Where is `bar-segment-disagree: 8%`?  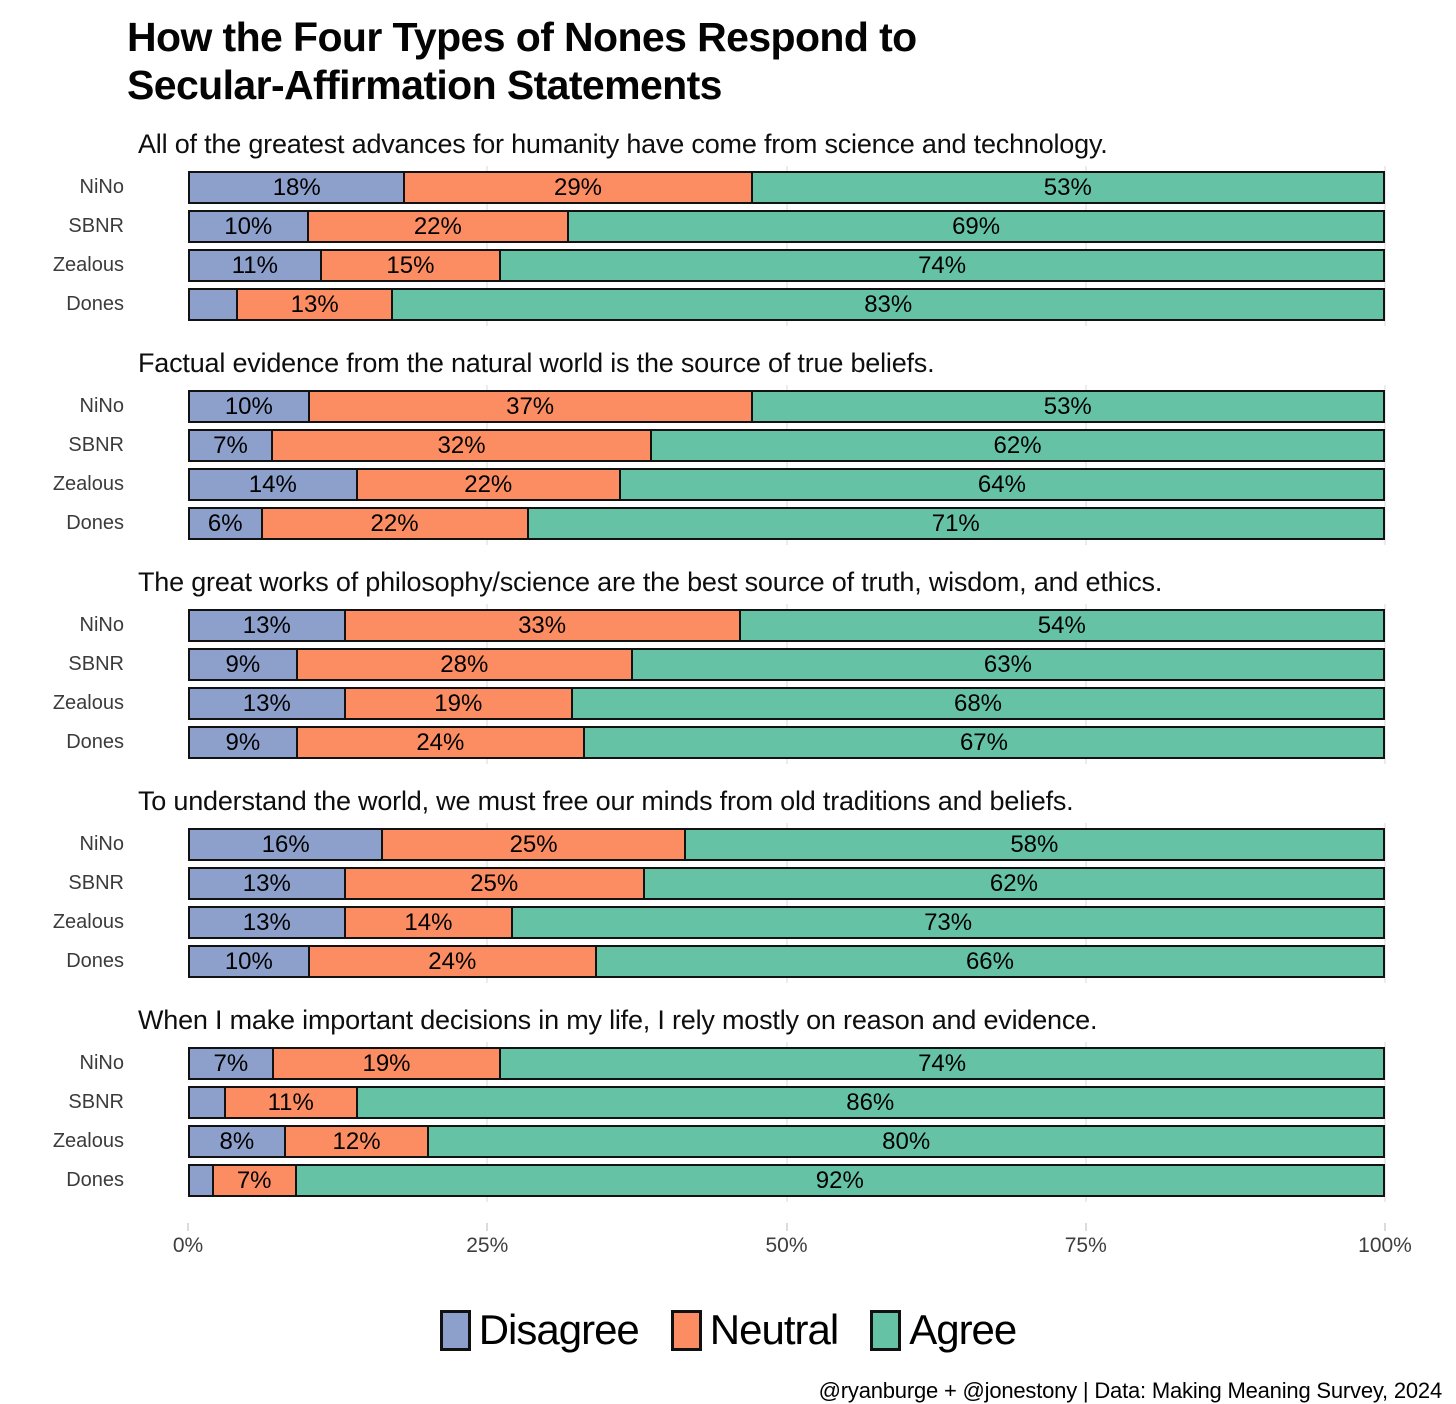 bar-segment-disagree: 8% is located at coordinates (236, 1142).